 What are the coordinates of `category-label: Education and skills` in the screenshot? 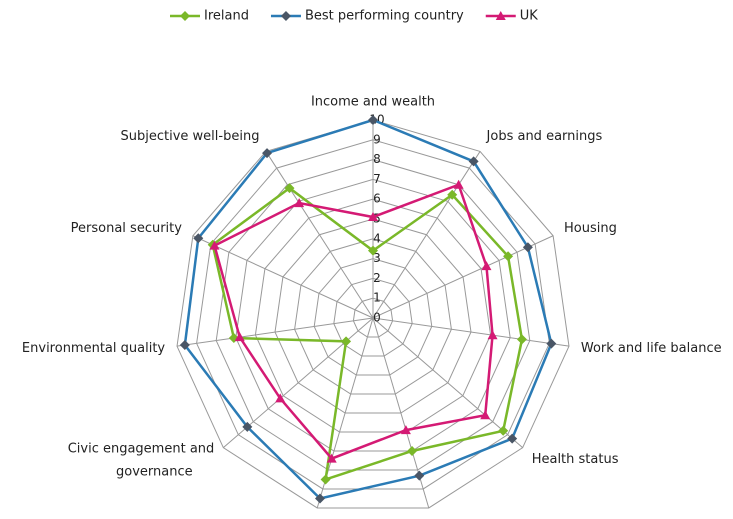 It's located at (497, 518).